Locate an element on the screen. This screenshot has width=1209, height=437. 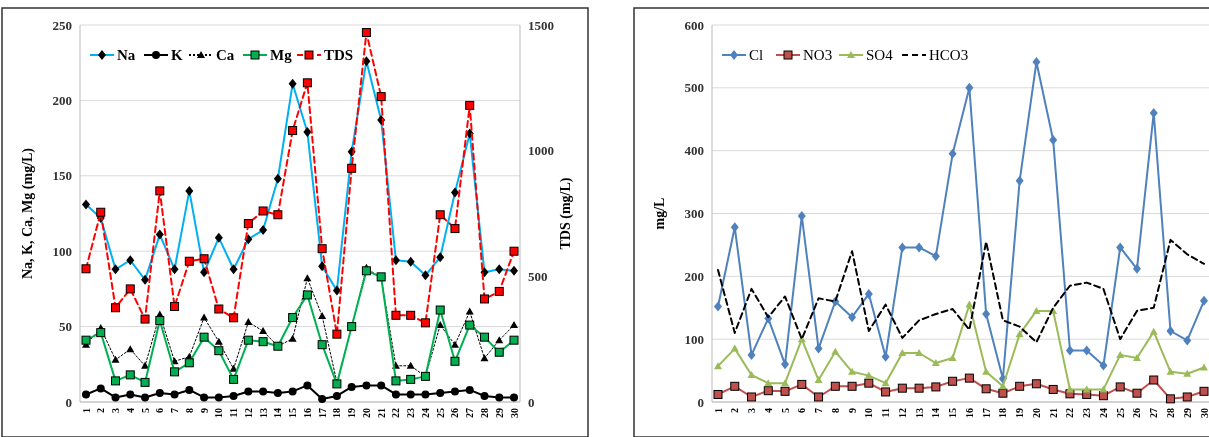
y-tick-label: 500 is located at coordinates (694, 88).